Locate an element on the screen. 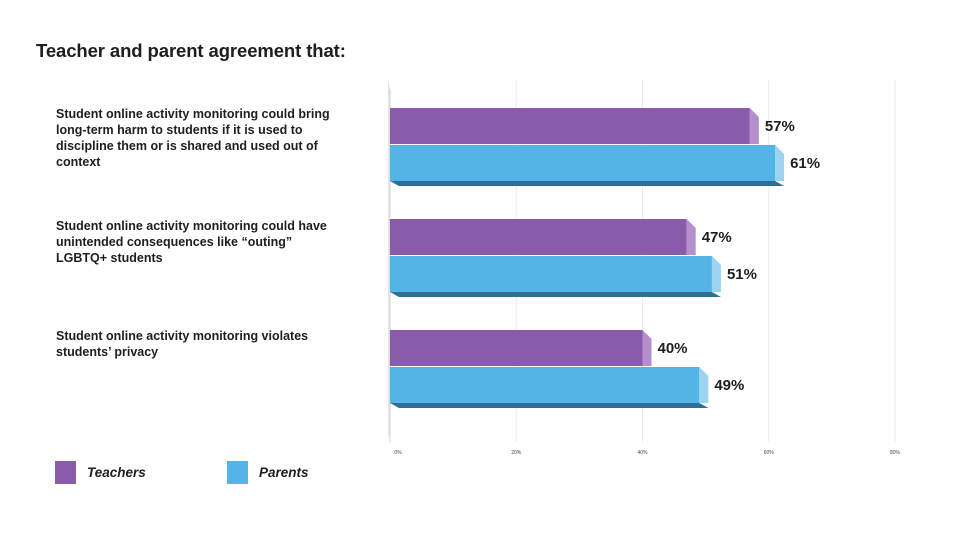 This screenshot has height=546, width=959. legend-item-parents: Parents is located at coordinates (268, 472).